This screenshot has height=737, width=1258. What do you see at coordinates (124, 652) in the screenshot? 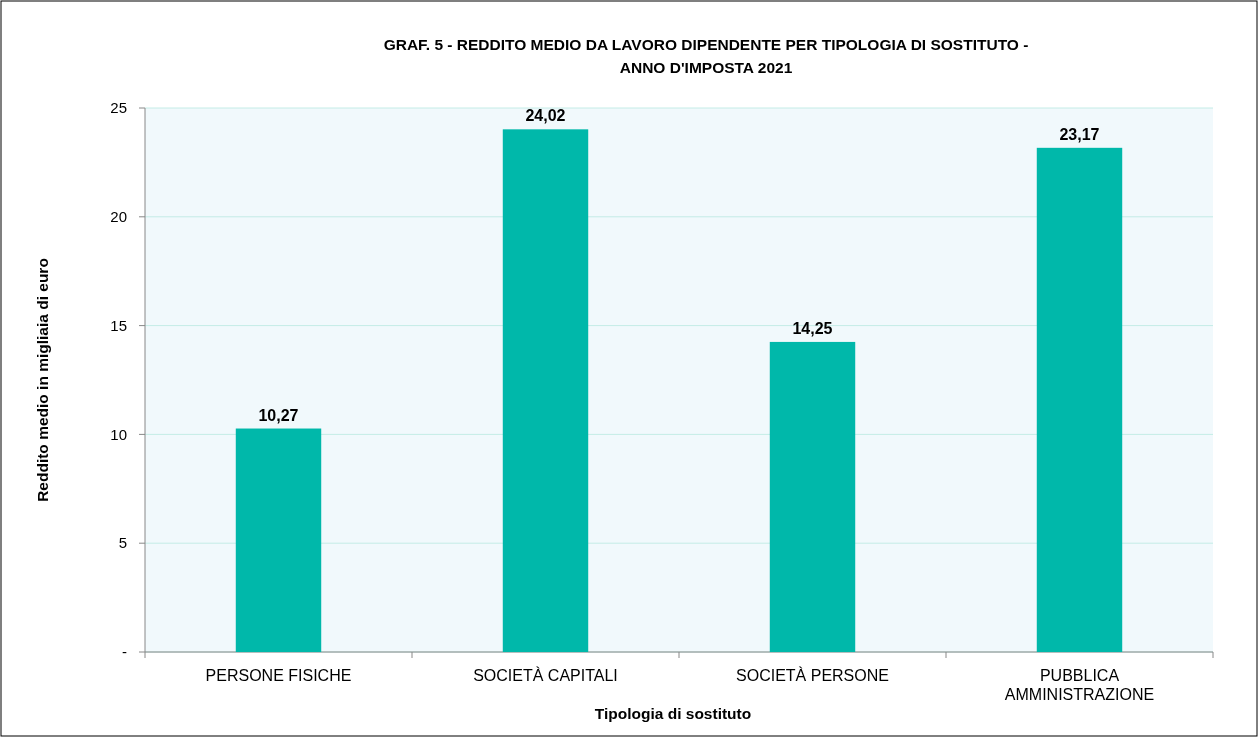
I see `y-tick-label: -` at bounding box center [124, 652].